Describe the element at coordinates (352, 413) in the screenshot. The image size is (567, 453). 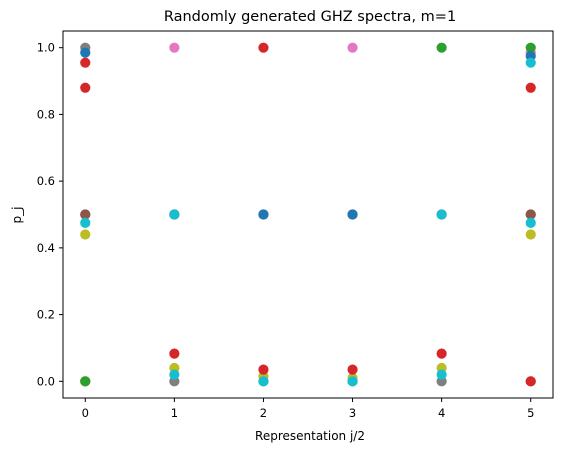
I see `x-tick-label: 3` at that location.